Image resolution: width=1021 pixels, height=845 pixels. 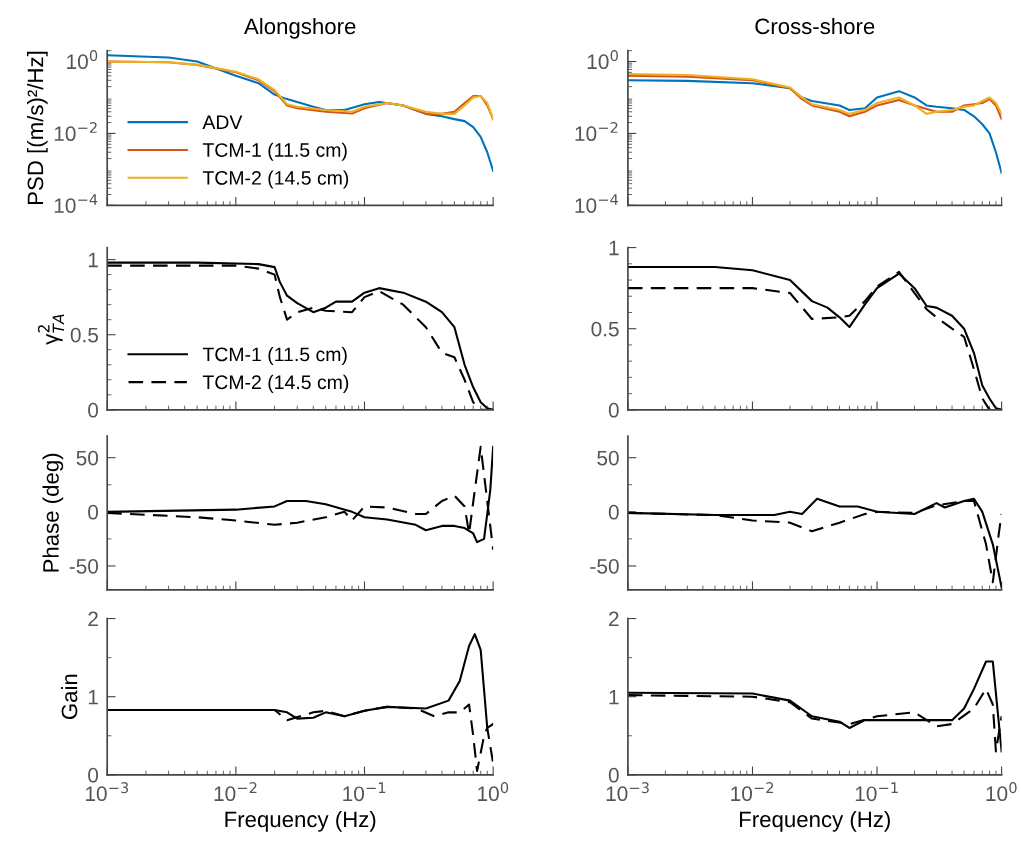 I want to click on chart-title: Cross-shore, so click(x=815, y=26).